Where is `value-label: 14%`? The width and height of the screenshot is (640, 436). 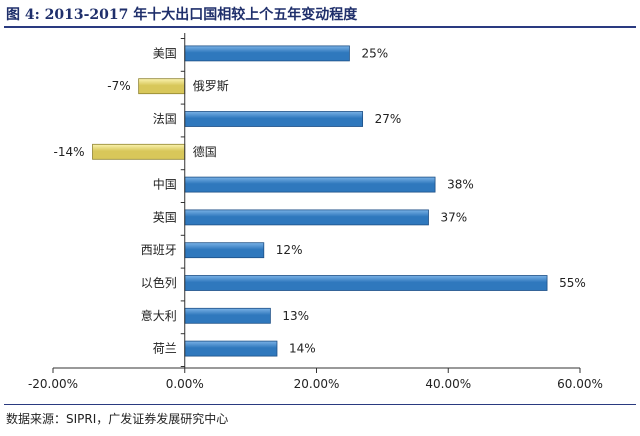
value-label: 14% is located at coordinates (302, 349).